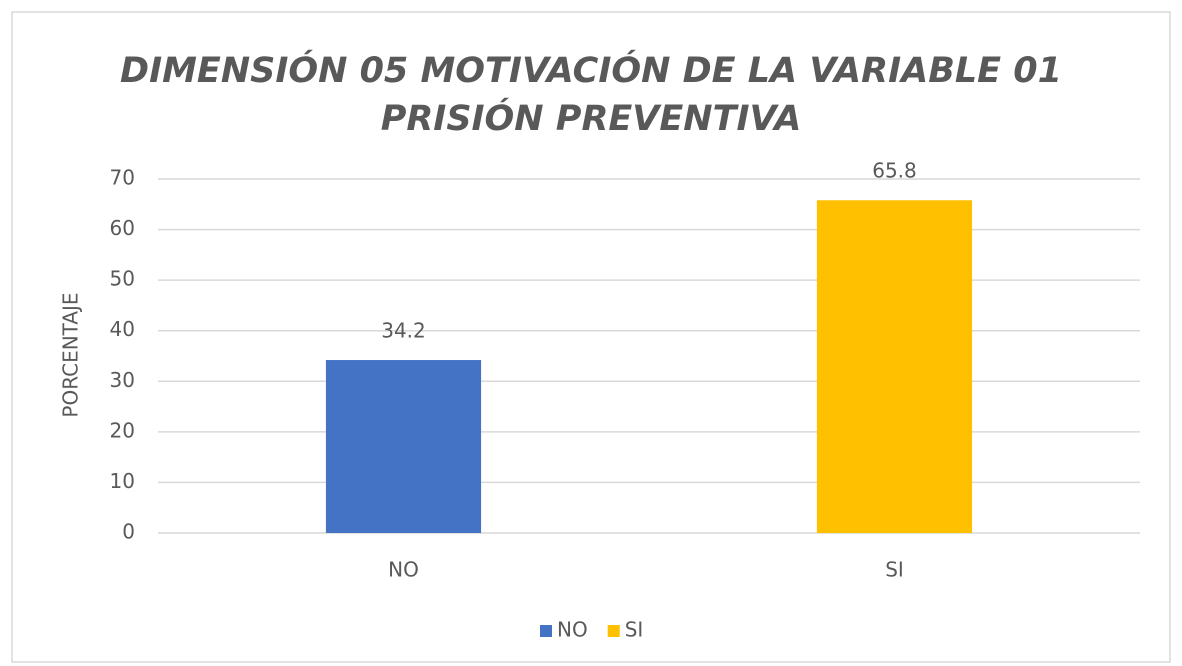 The image size is (1182, 666). Describe the element at coordinates (122, 481) in the screenshot. I see `y-tick-label: 10` at that location.